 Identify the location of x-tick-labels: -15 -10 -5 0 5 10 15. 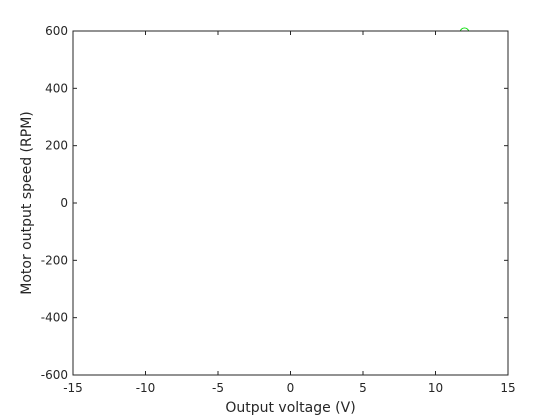
(289, 388).